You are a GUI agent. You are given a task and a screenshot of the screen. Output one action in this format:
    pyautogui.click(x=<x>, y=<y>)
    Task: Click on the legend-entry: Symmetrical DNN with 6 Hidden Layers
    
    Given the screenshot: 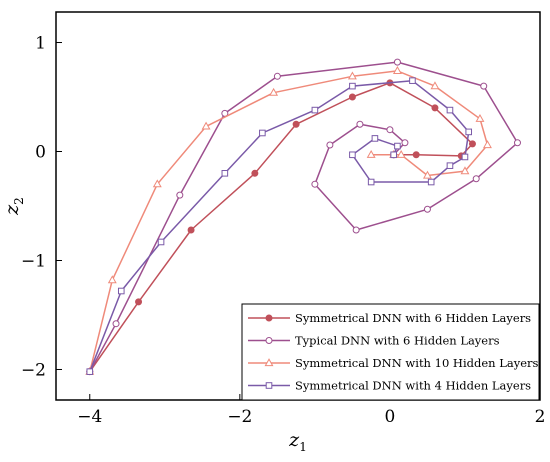 What is the action you would take?
    pyautogui.click(x=389, y=318)
    